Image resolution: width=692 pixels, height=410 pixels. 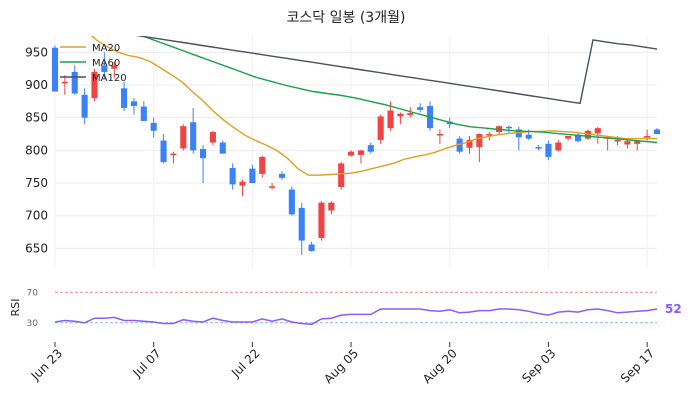 What do you see at coordinates (538, 365) in the screenshot?
I see `x-tick-label: Sep 03` at bounding box center [538, 365].